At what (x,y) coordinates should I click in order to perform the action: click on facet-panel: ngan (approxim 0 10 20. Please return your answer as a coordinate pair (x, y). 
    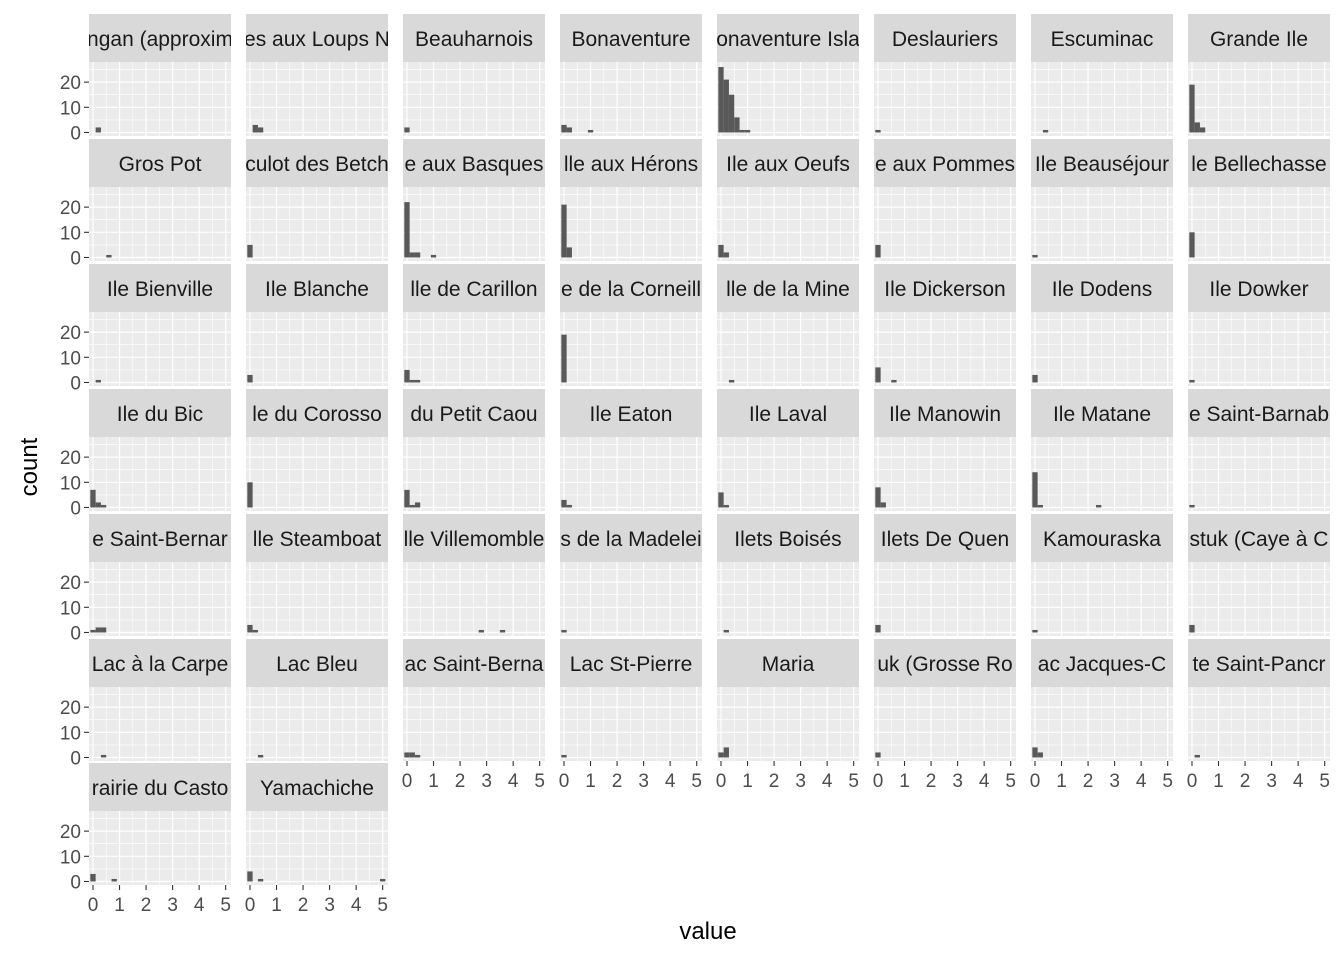
    Looking at the image, I should click on (145, 79).